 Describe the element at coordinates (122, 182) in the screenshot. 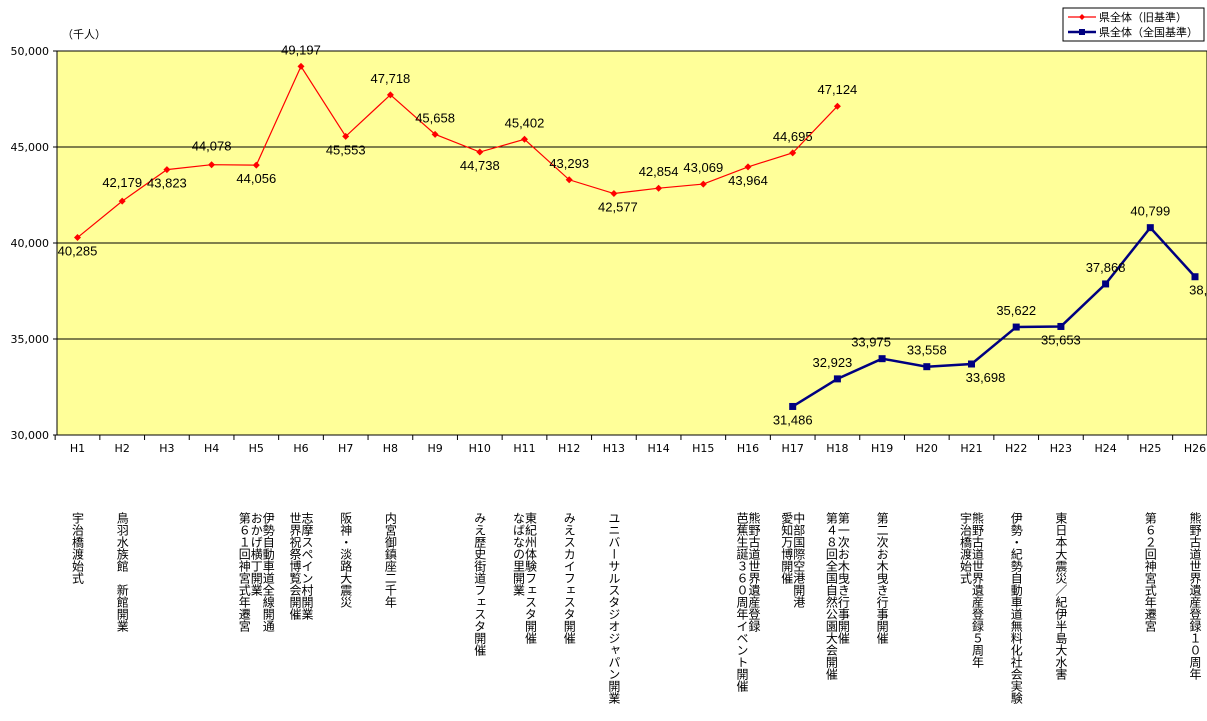

I see `data-label: 42,179` at that location.